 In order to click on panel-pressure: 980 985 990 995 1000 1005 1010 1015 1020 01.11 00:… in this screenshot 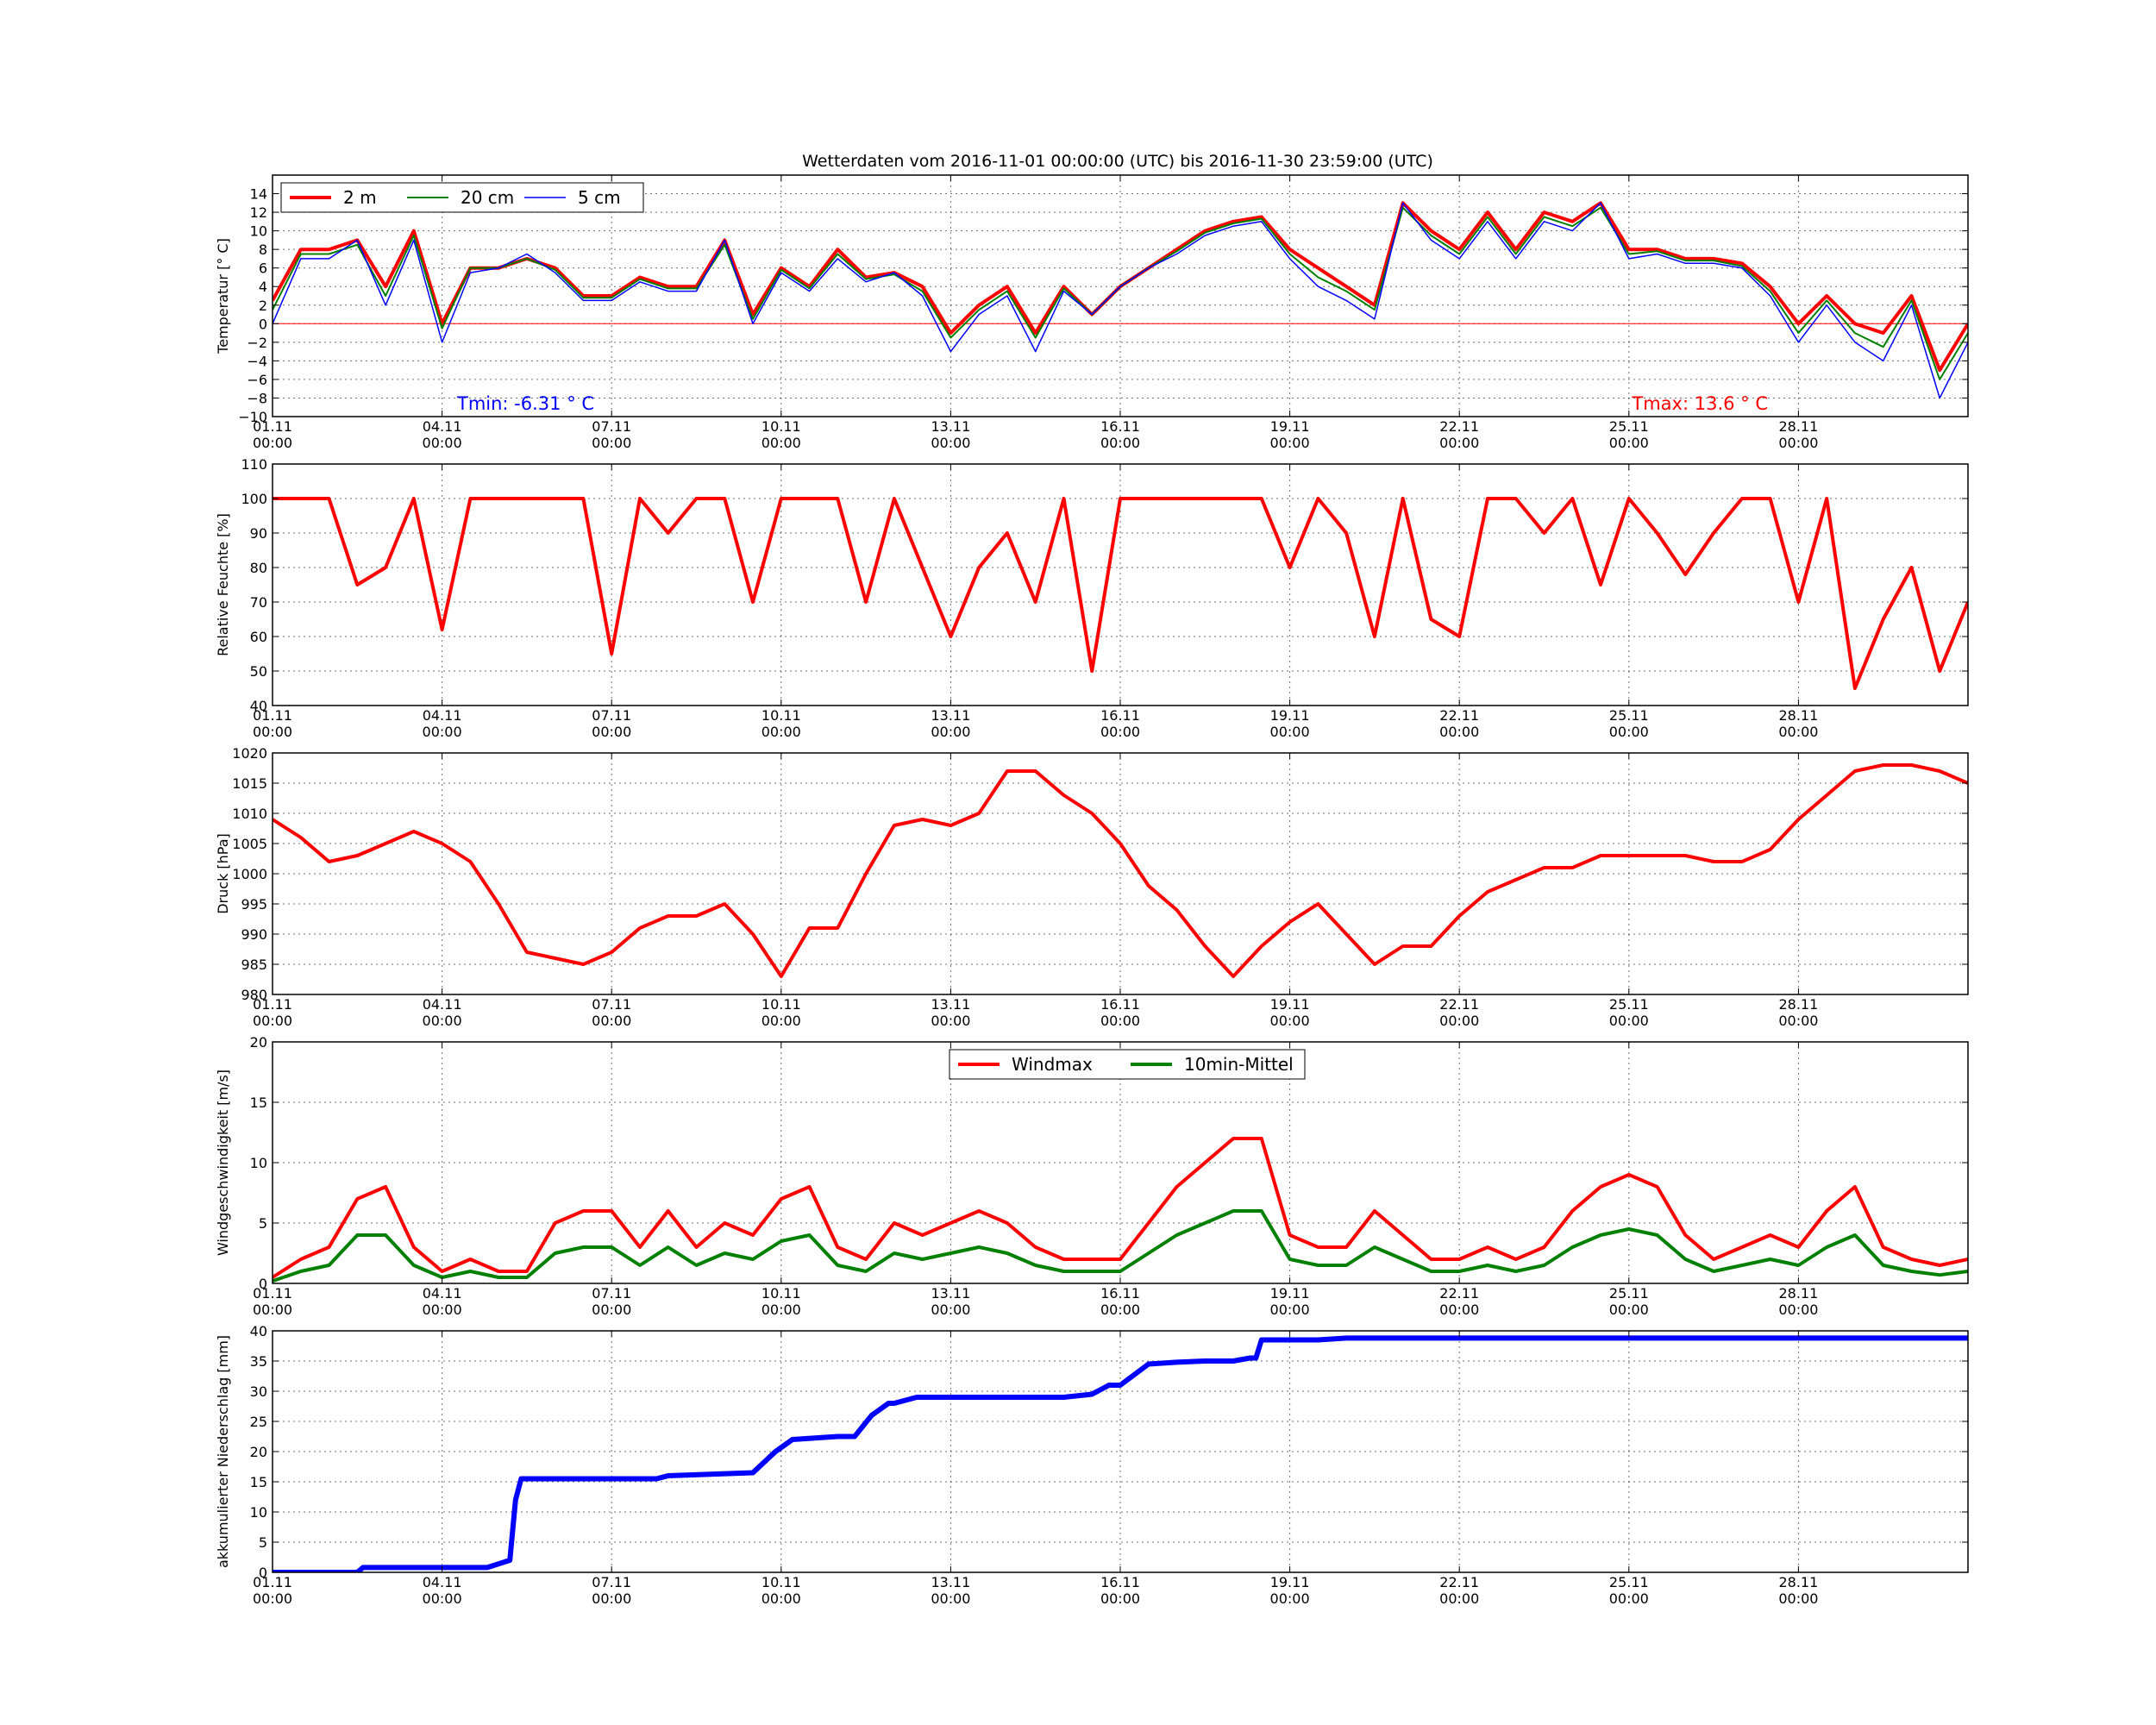, I will do `click(1092, 887)`.